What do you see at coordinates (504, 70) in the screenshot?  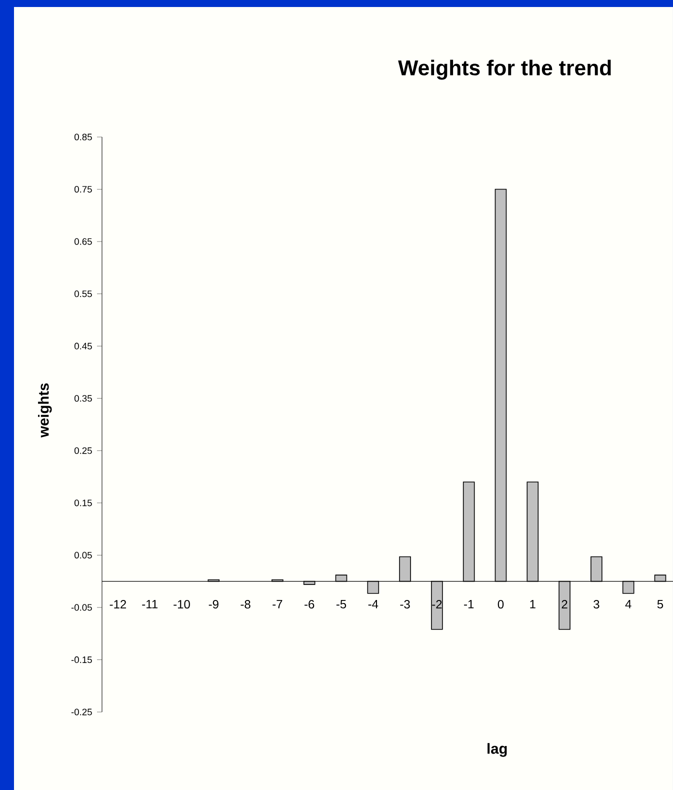 I see `chart-title: Weights for the trend` at bounding box center [504, 70].